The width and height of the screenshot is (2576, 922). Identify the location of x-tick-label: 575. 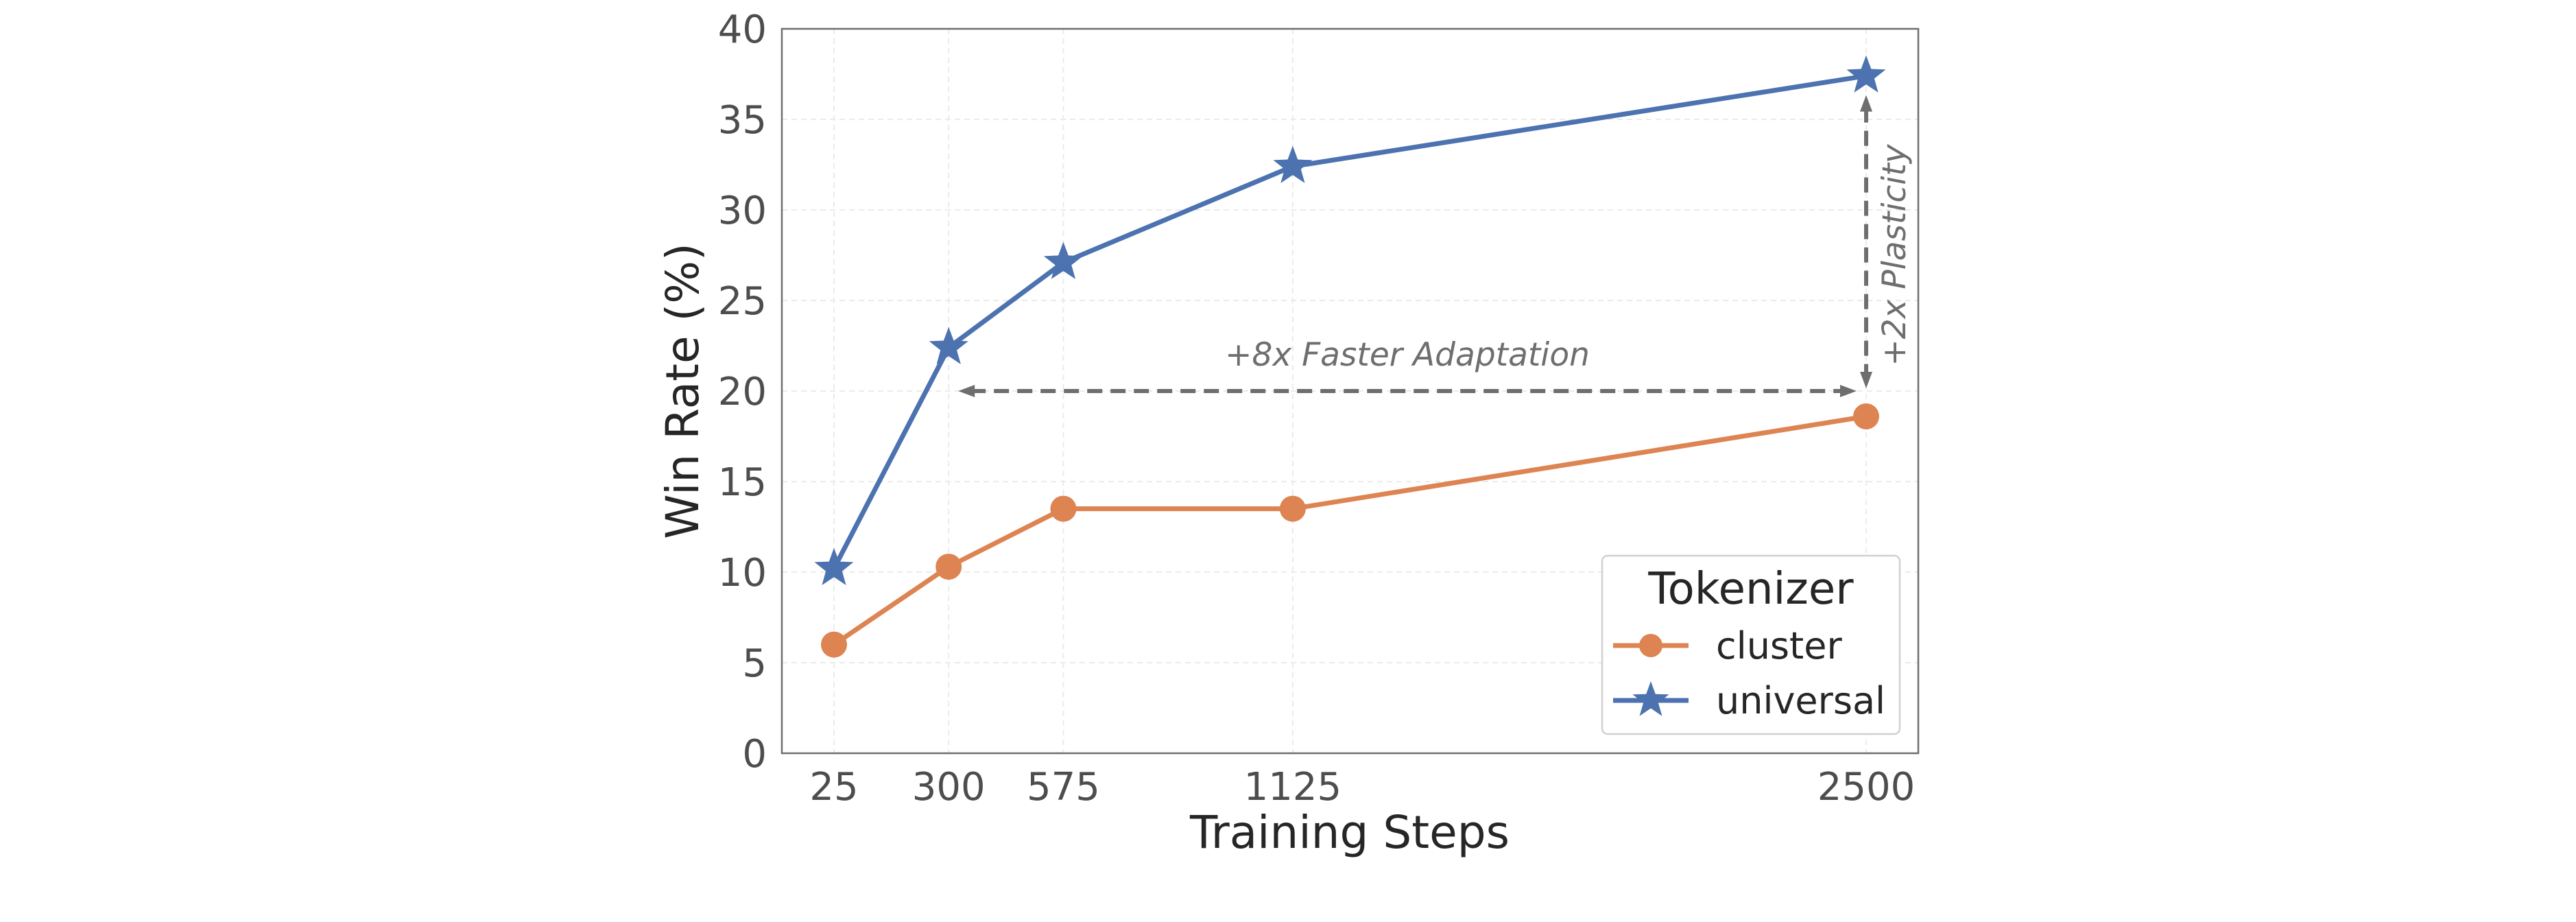
(1063, 787).